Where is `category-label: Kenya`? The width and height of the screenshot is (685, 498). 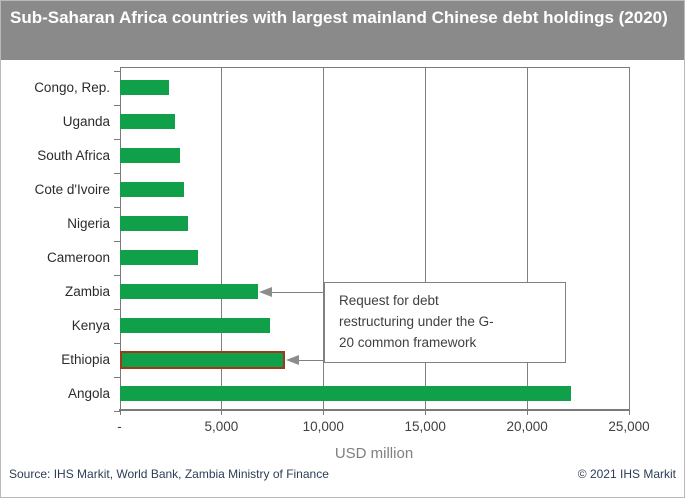 category-label: Kenya is located at coordinates (90, 325).